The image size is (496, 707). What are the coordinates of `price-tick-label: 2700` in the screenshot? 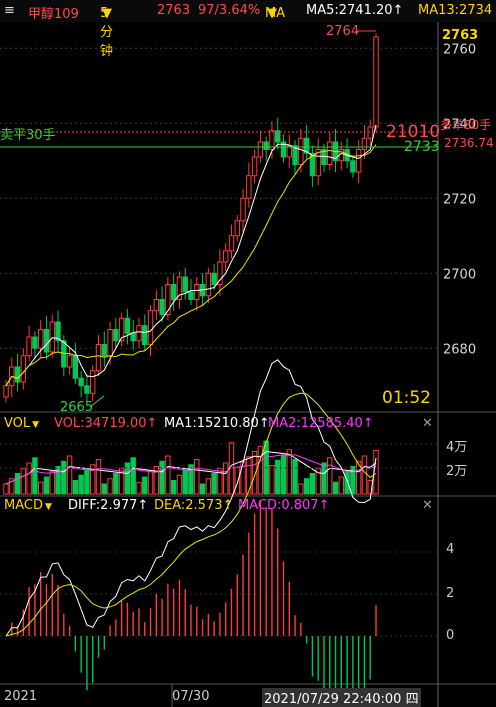 It's located at (459, 274).